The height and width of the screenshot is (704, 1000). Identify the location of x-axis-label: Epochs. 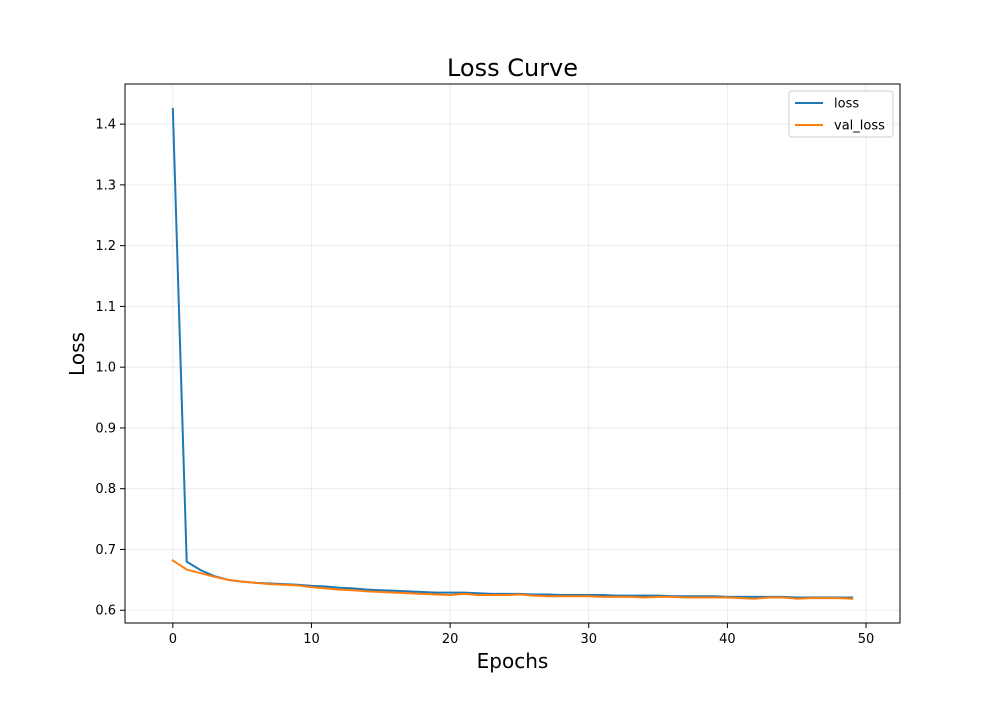
(513, 661).